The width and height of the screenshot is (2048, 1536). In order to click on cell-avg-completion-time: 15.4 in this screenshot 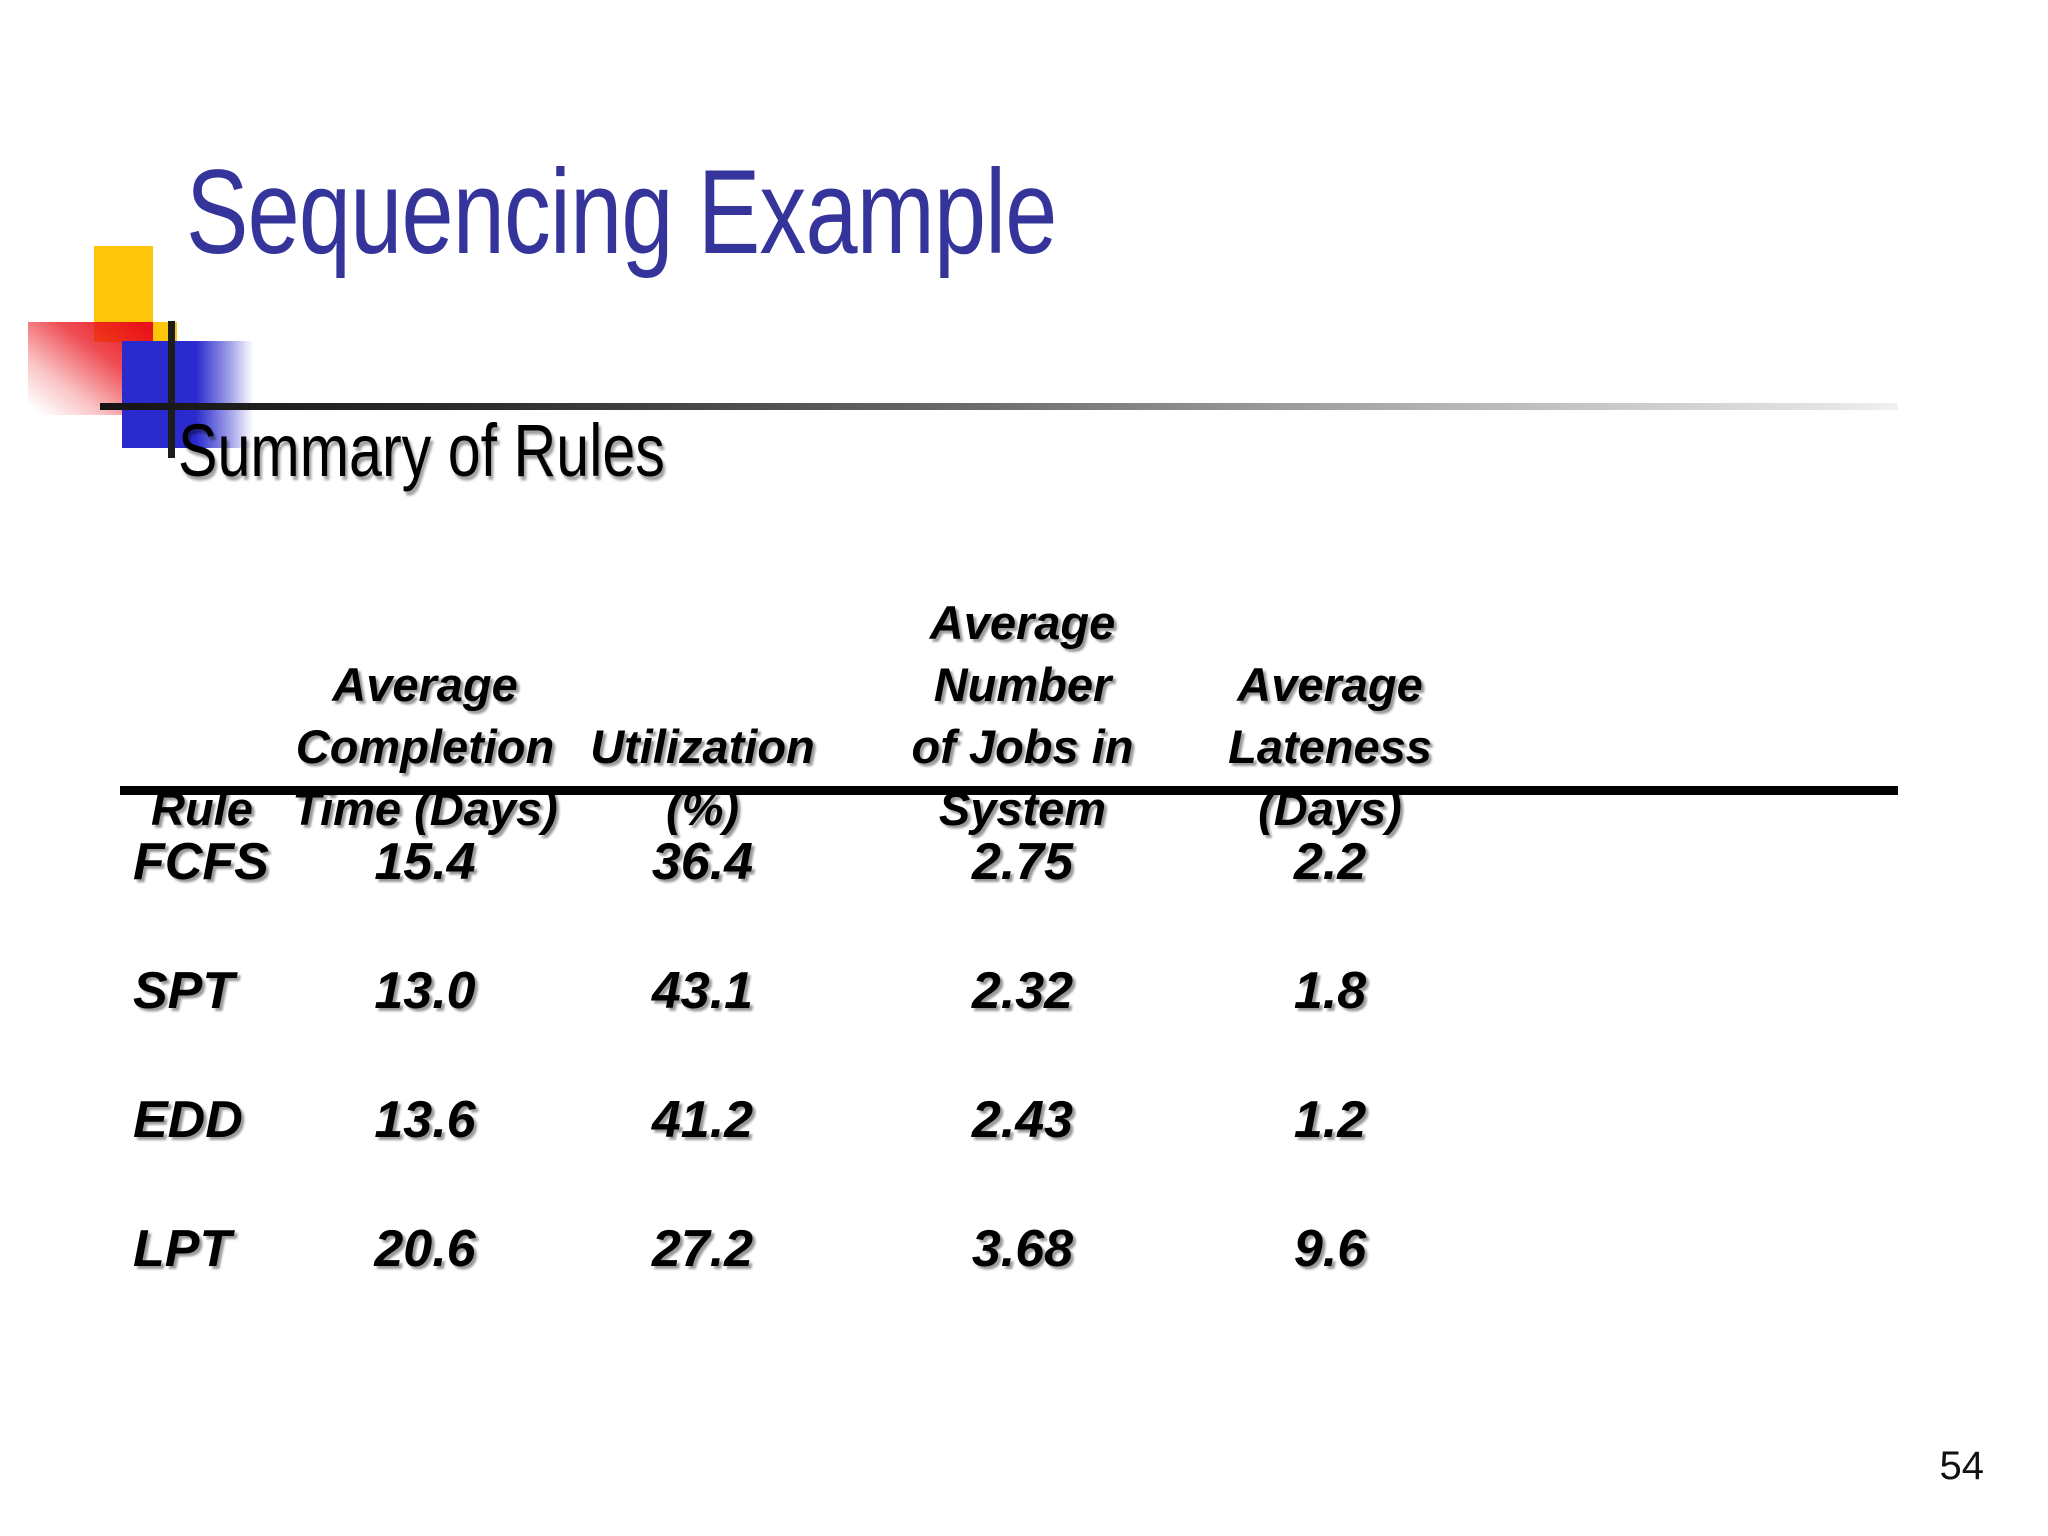, I will do `click(425, 861)`.